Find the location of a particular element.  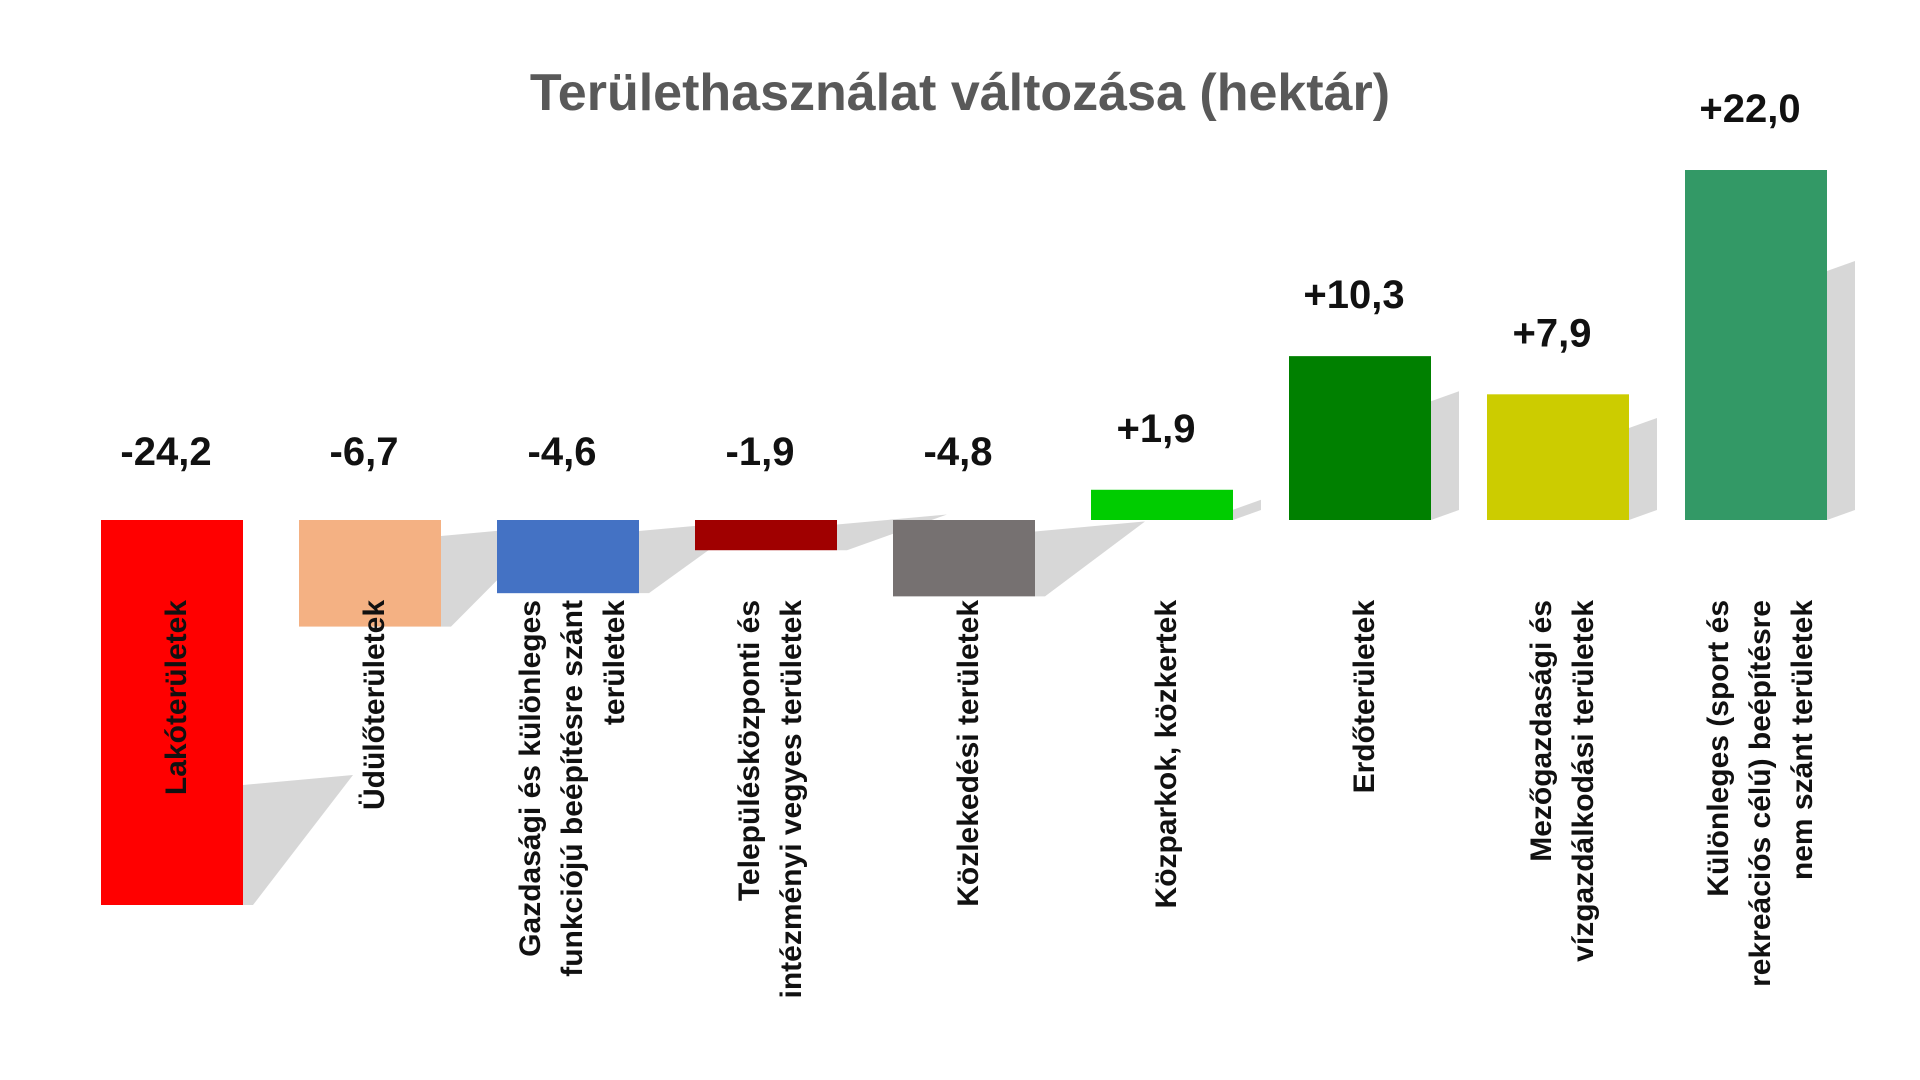

value-label: +10,3 is located at coordinates (1353, 295).